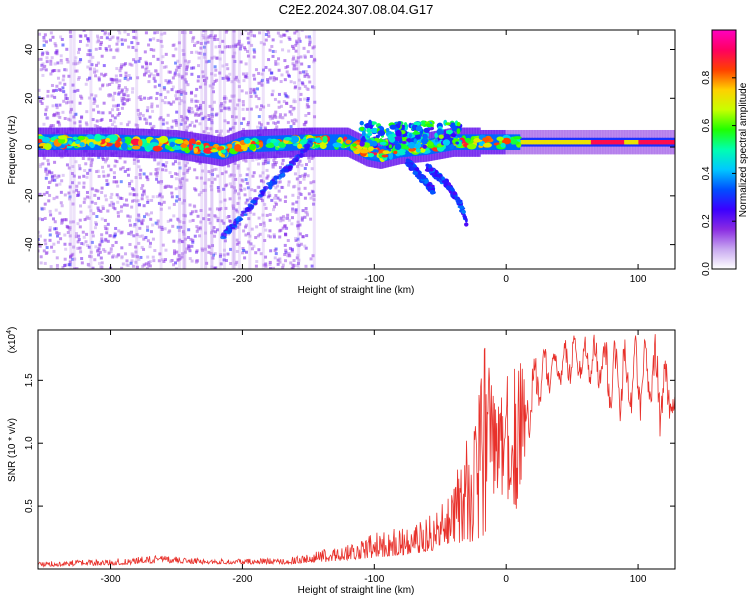  Describe the element at coordinates (374, 579) in the screenshot. I see `snr-x-tick-label: -100` at that location.